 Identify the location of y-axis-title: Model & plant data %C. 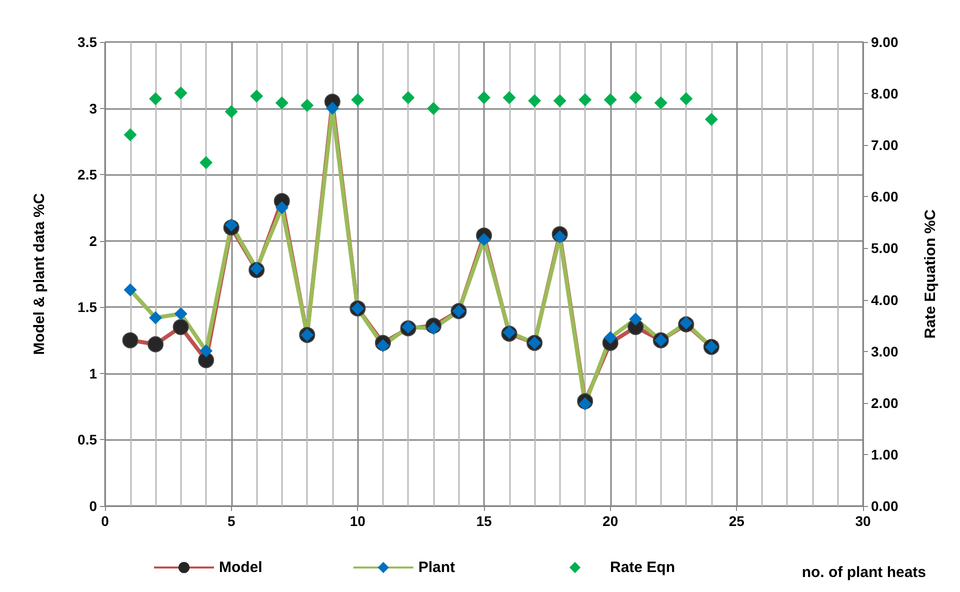
(39, 274).